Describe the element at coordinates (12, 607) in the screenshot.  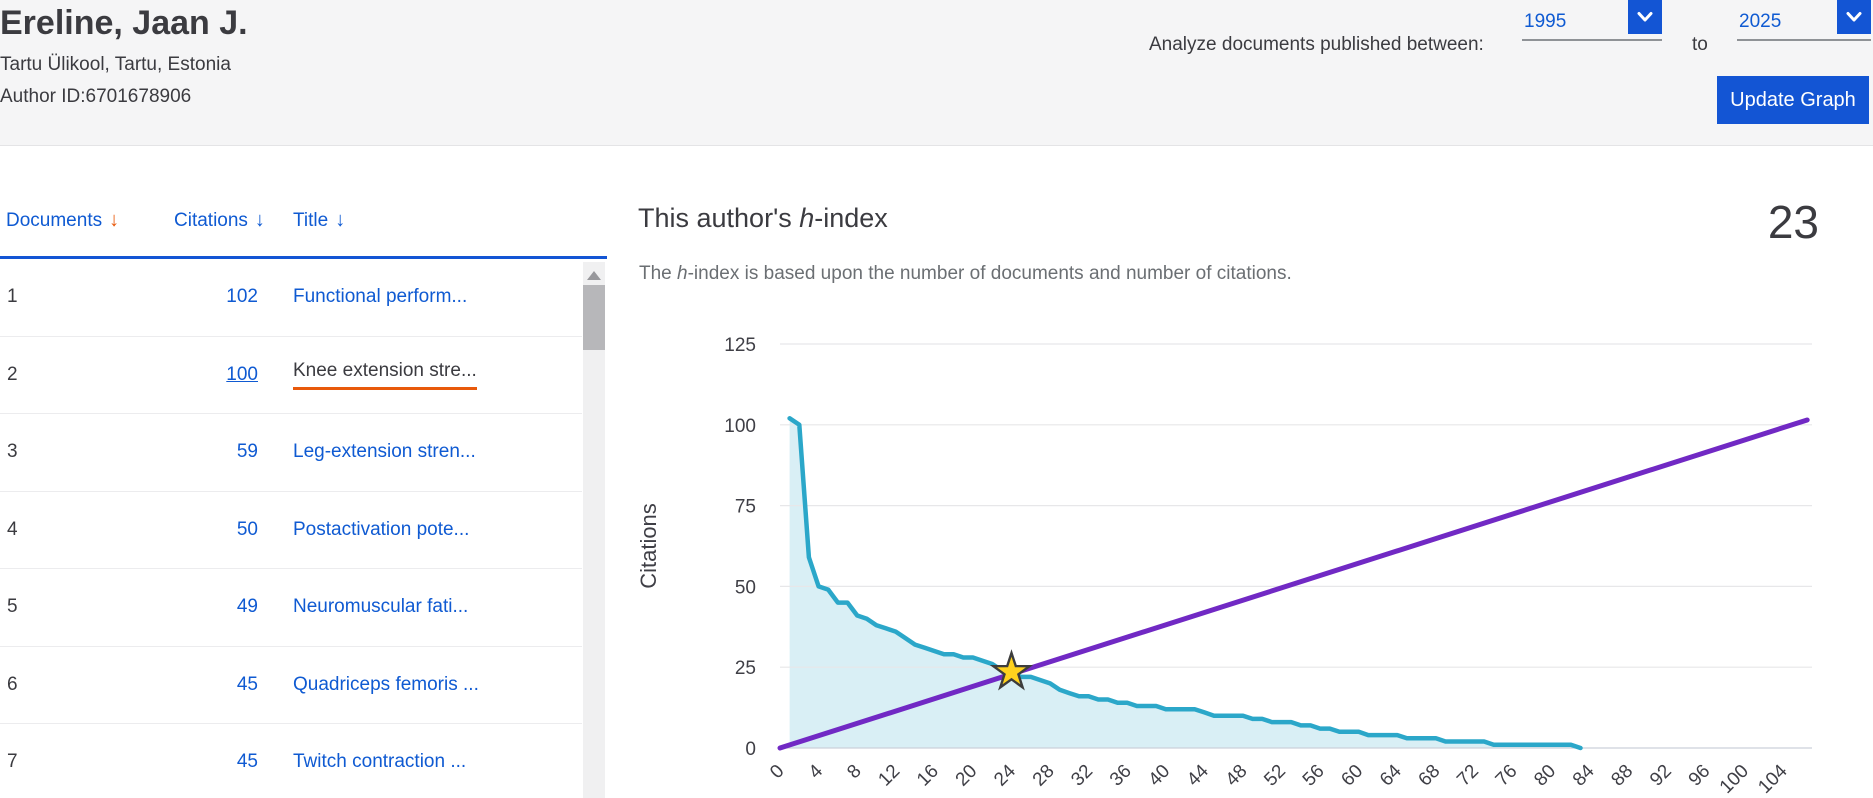
I see `row-number: 5` at that location.